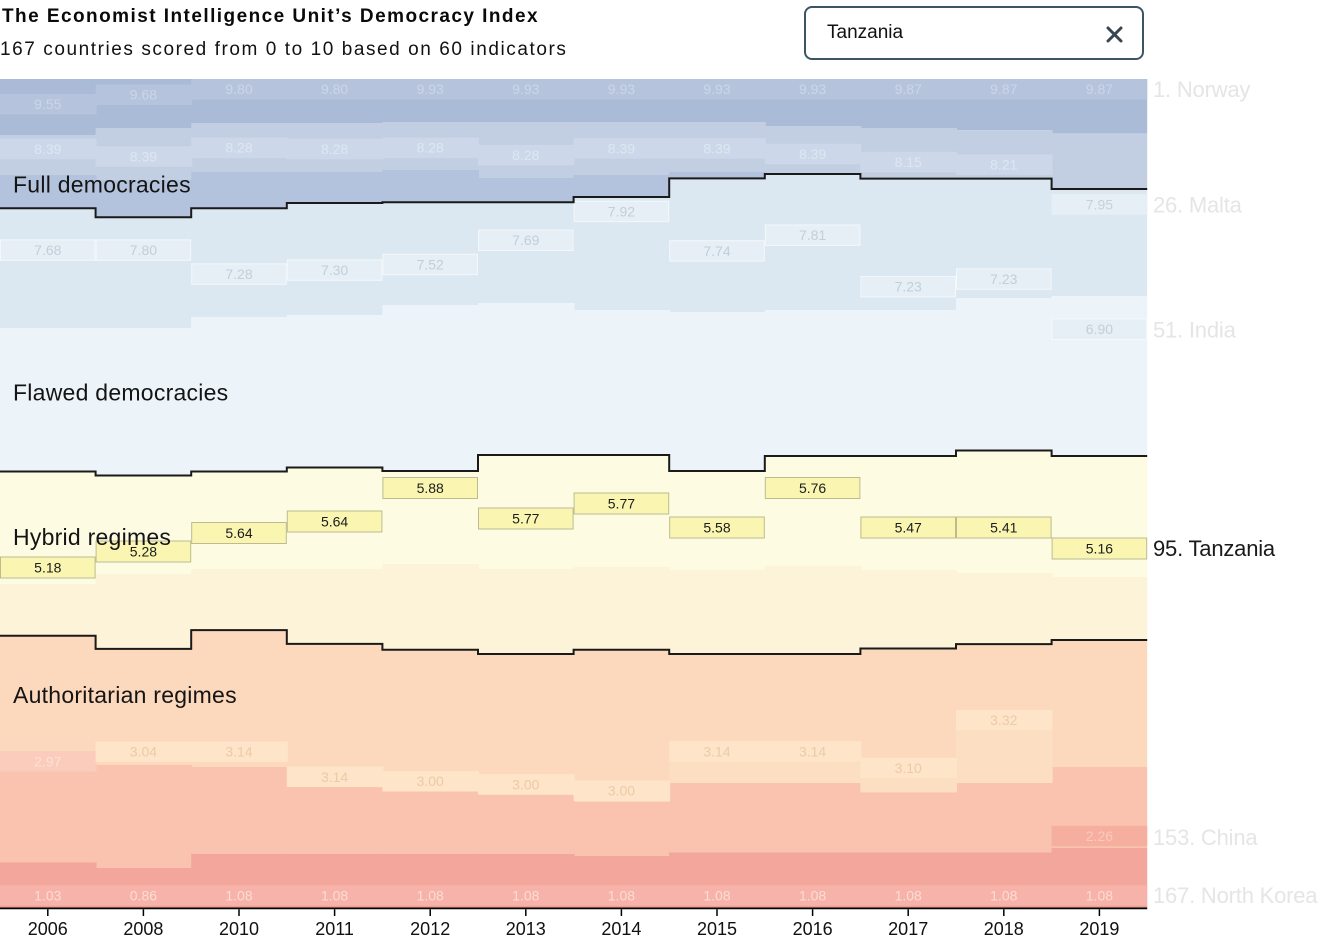  What do you see at coordinates (908, 527) in the screenshot?
I see `svg-text: 5.47` at bounding box center [908, 527].